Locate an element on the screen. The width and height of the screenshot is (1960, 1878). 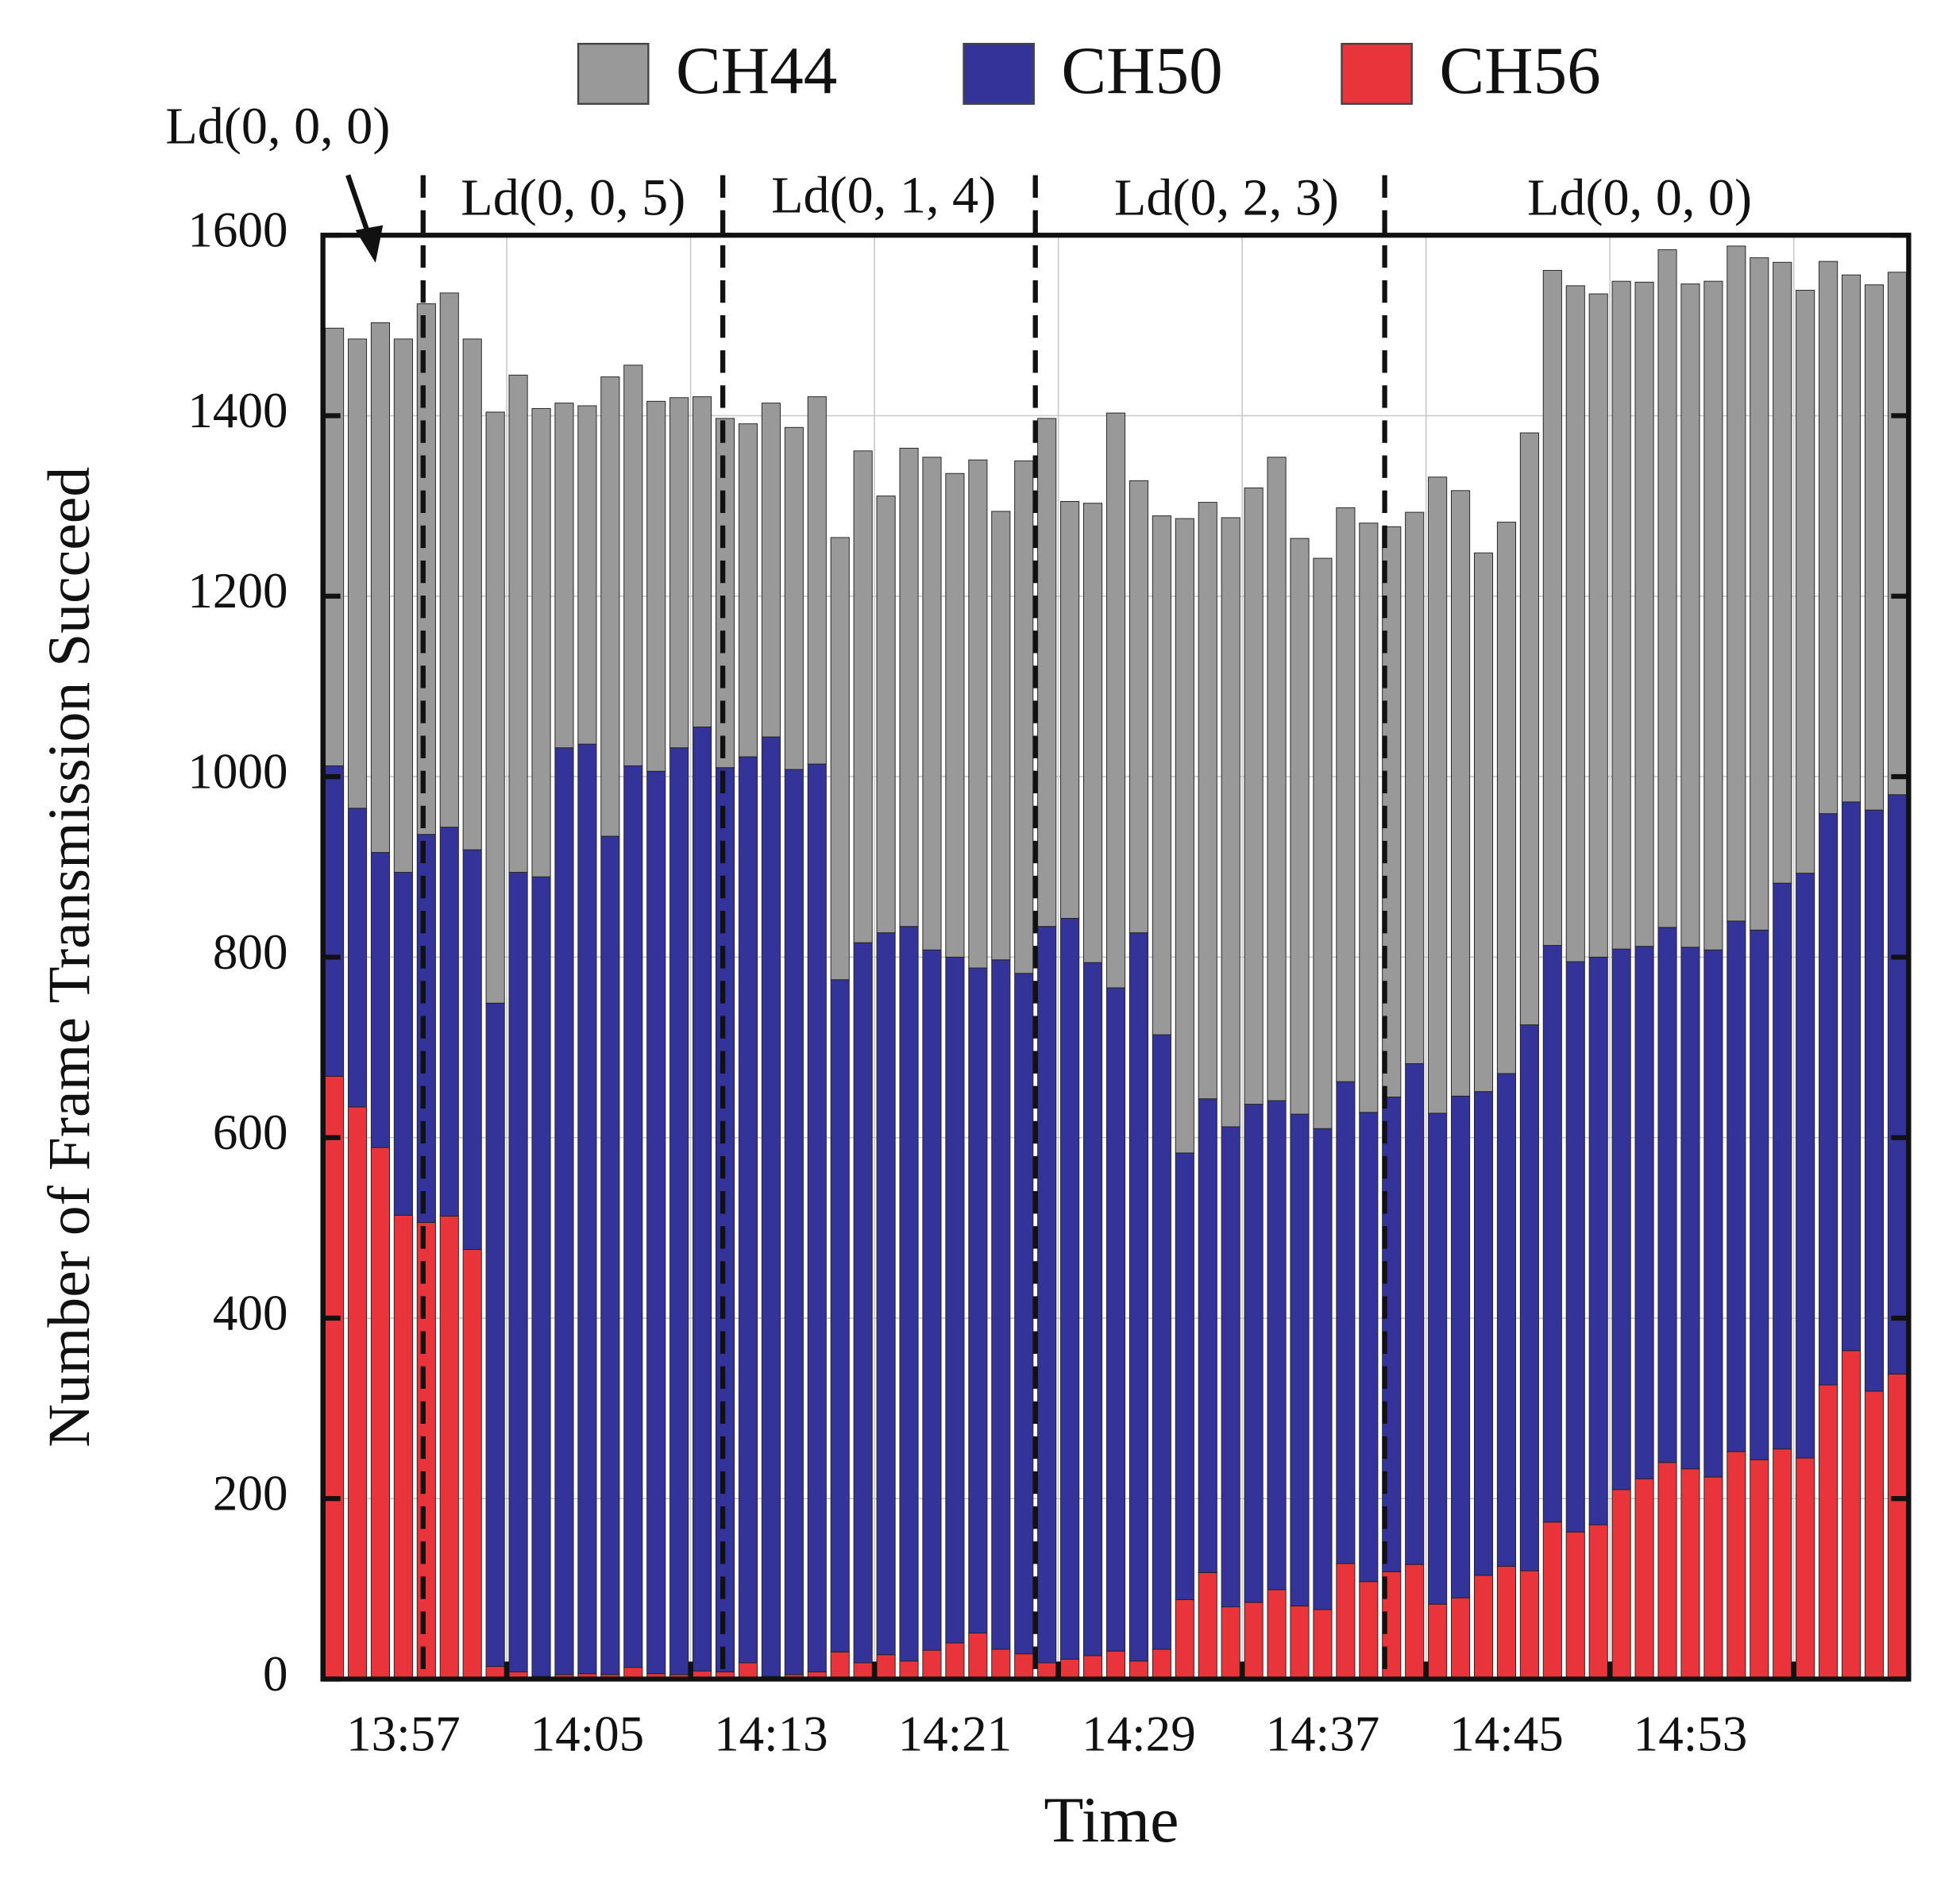
phase-annotation: Ld(0, 0, 5) is located at coordinates (573, 197).